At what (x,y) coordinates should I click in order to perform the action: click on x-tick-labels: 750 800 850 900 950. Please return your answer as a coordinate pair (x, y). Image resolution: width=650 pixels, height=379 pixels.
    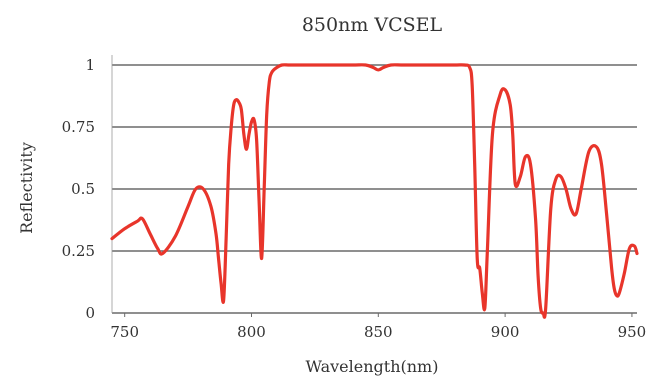
    Looking at the image, I should click on (378, 332).